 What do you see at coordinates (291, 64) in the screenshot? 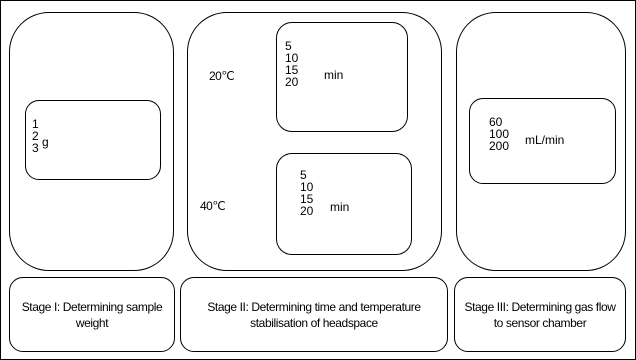
I see `time-values-20: 5 10 15 20` at bounding box center [291, 64].